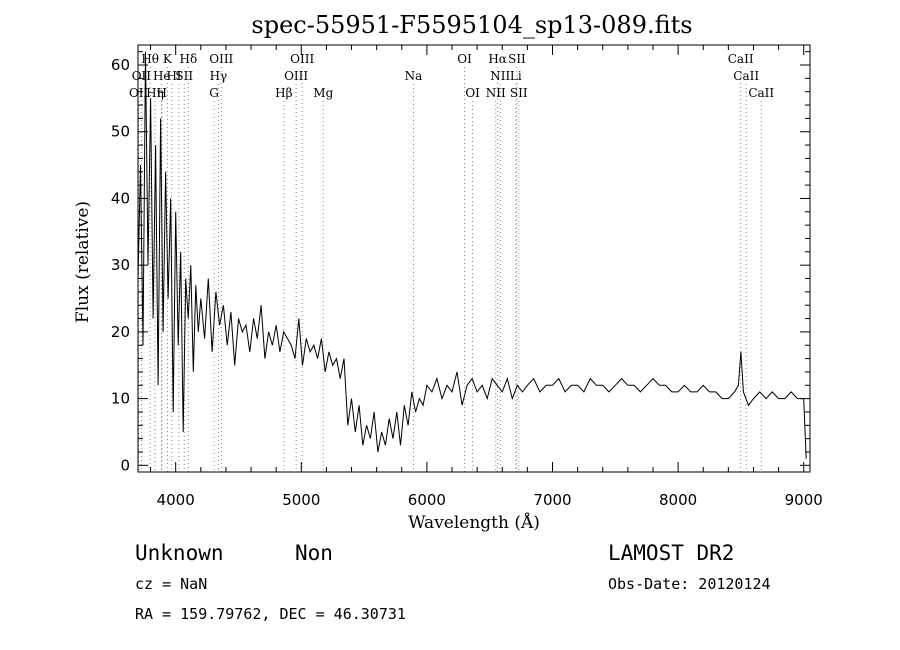 The image size is (900, 650). Describe the element at coordinates (314, 553) in the screenshot. I see `subclass-text: Non` at that location.